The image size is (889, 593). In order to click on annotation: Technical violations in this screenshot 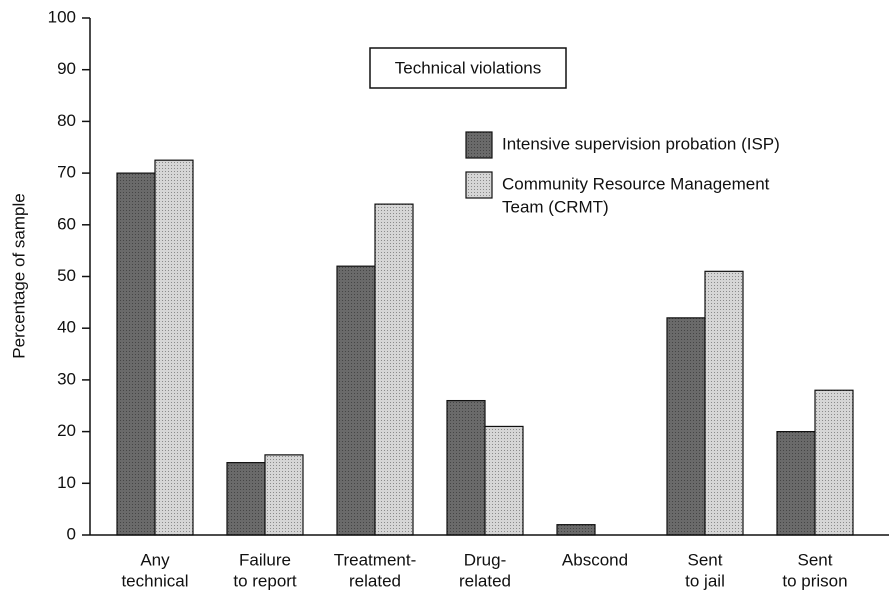, I will do `click(468, 67)`.